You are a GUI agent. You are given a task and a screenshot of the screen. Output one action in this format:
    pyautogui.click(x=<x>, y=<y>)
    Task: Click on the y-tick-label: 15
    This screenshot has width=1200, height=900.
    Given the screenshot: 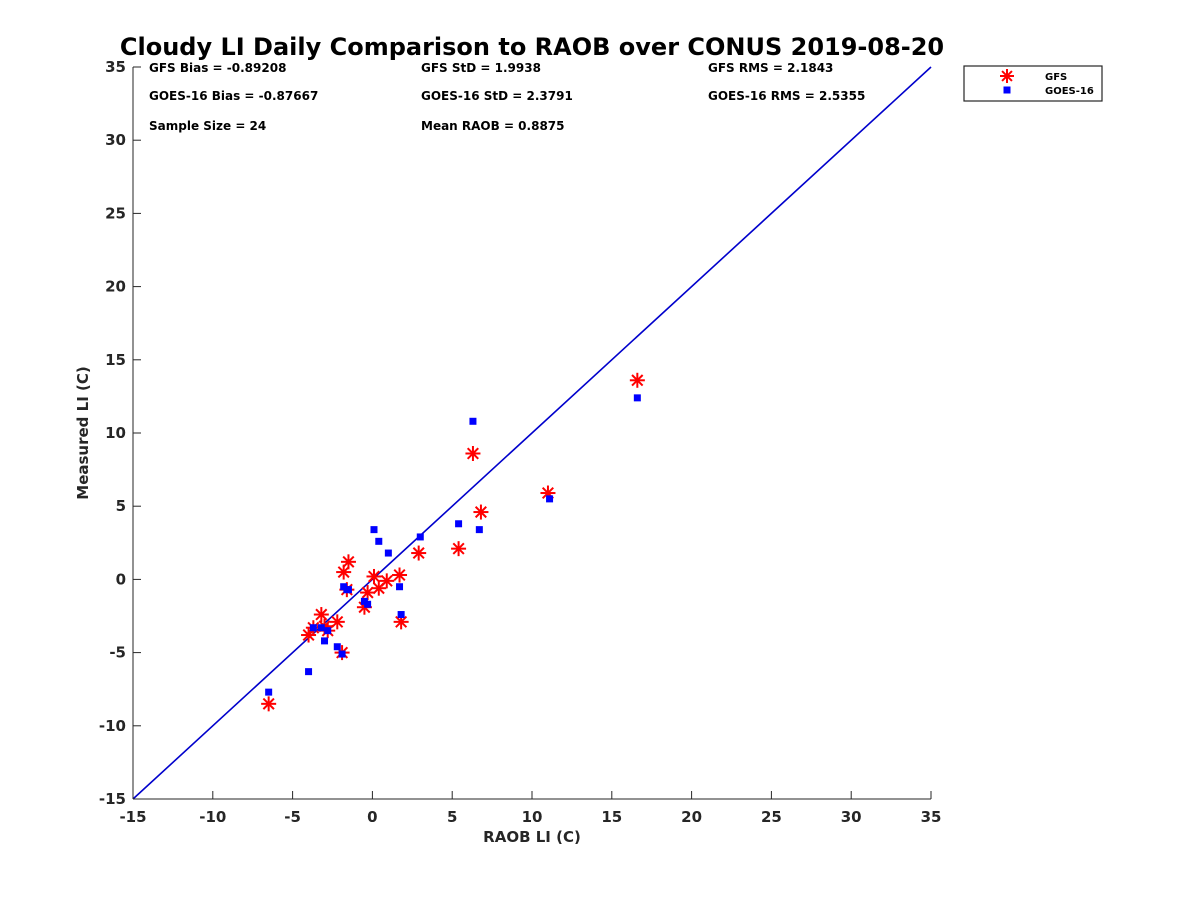 What is the action you would take?
    pyautogui.click(x=115, y=360)
    